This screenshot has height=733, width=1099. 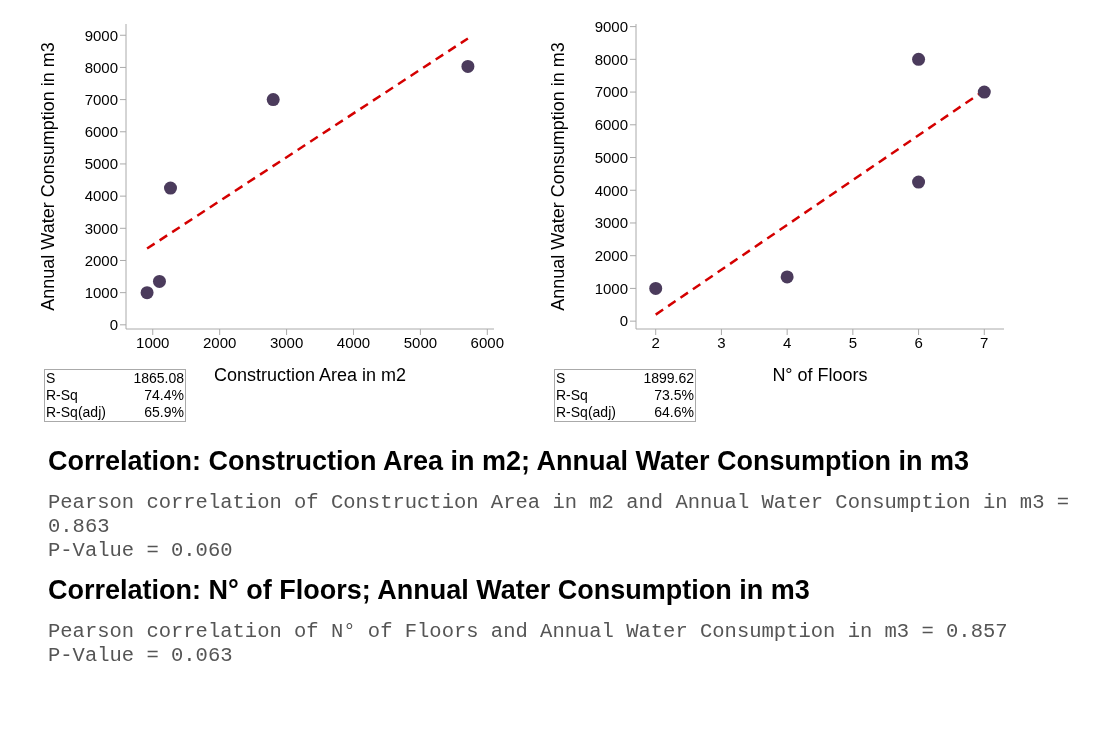 What do you see at coordinates (429, 590) in the screenshot?
I see `text: Correlation: N° of Floors; Annual Water Consumption in m3` at bounding box center [429, 590].